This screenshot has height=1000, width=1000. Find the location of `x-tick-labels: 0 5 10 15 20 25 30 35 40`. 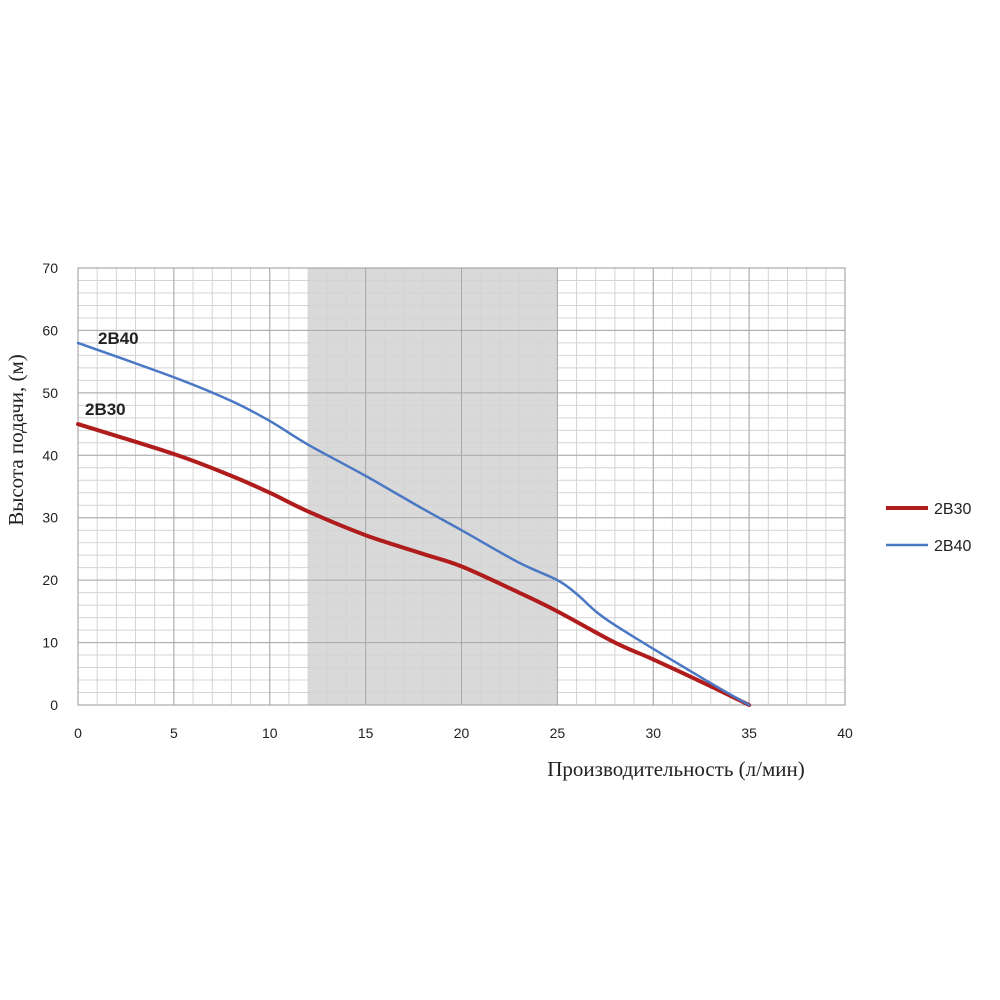

x-tick-labels: 0 5 10 15 20 25 30 35 40 is located at coordinates (463, 733).